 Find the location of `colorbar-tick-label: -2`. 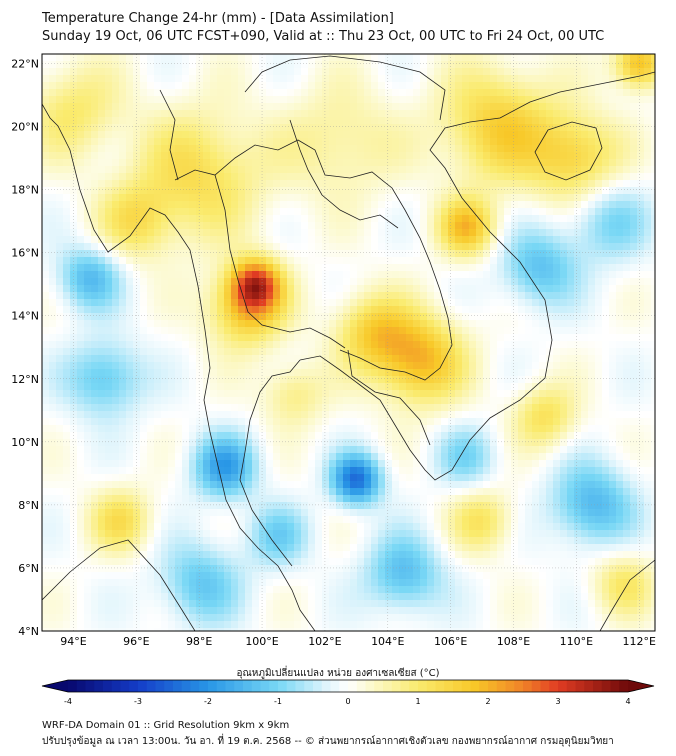

colorbar-tick-label: -2 is located at coordinates (208, 701).